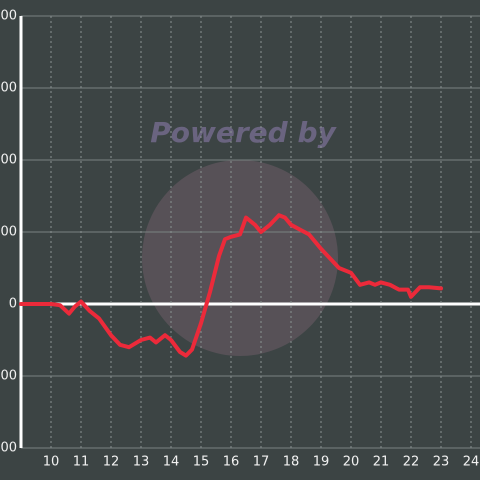 Image resolution: width=480 pixels, height=480 pixels. I want to click on x-tick-label: 17, so click(261, 462).